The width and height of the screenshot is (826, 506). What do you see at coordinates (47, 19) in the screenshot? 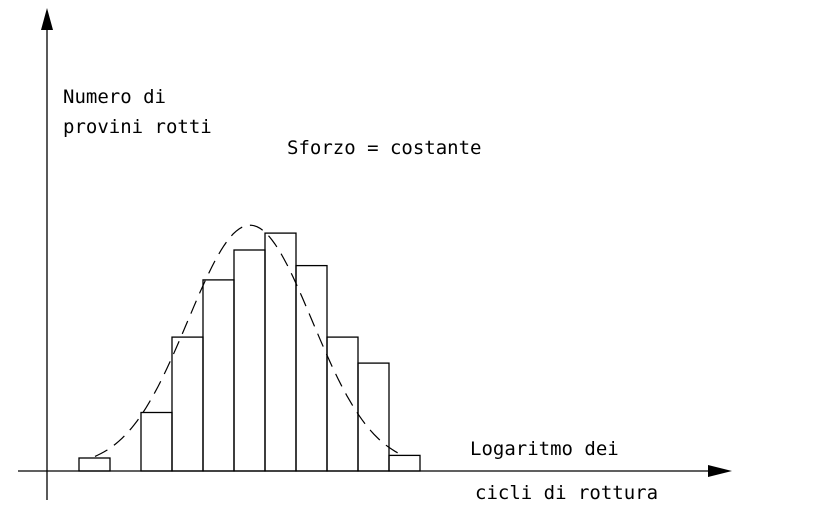
I see `y-axis-arrow-icon` at bounding box center [47, 19].